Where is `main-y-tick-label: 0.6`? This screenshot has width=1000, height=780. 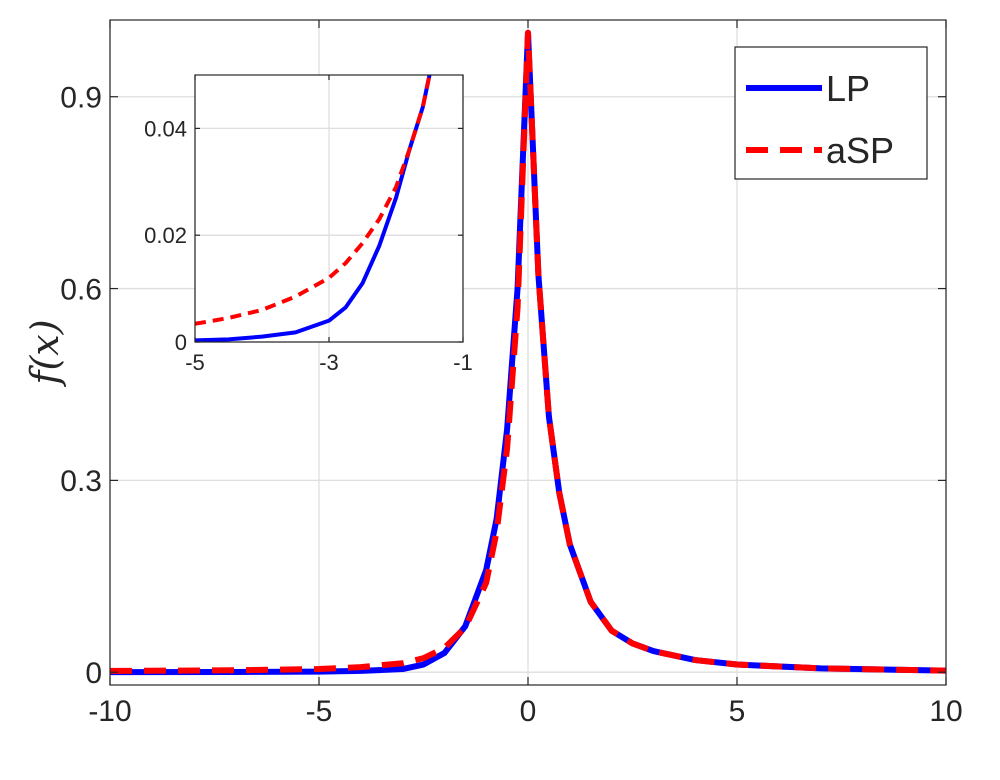 main-y-tick-label: 0.6 is located at coordinates (81, 289).